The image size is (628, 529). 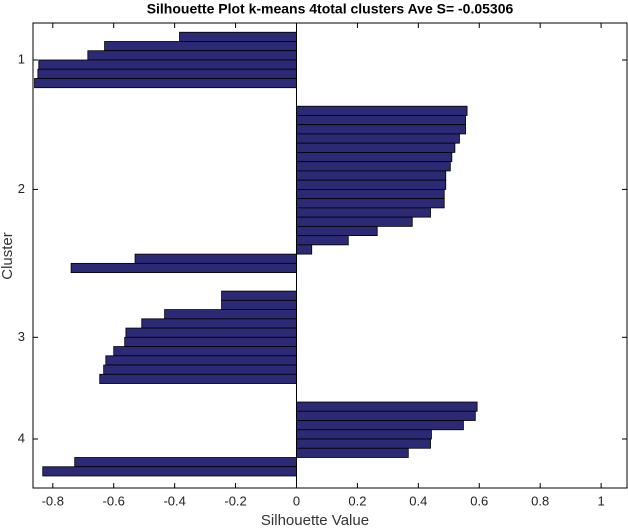 I want to click on x-axis-title: Silhouette Value, so click(x=315, y=520).